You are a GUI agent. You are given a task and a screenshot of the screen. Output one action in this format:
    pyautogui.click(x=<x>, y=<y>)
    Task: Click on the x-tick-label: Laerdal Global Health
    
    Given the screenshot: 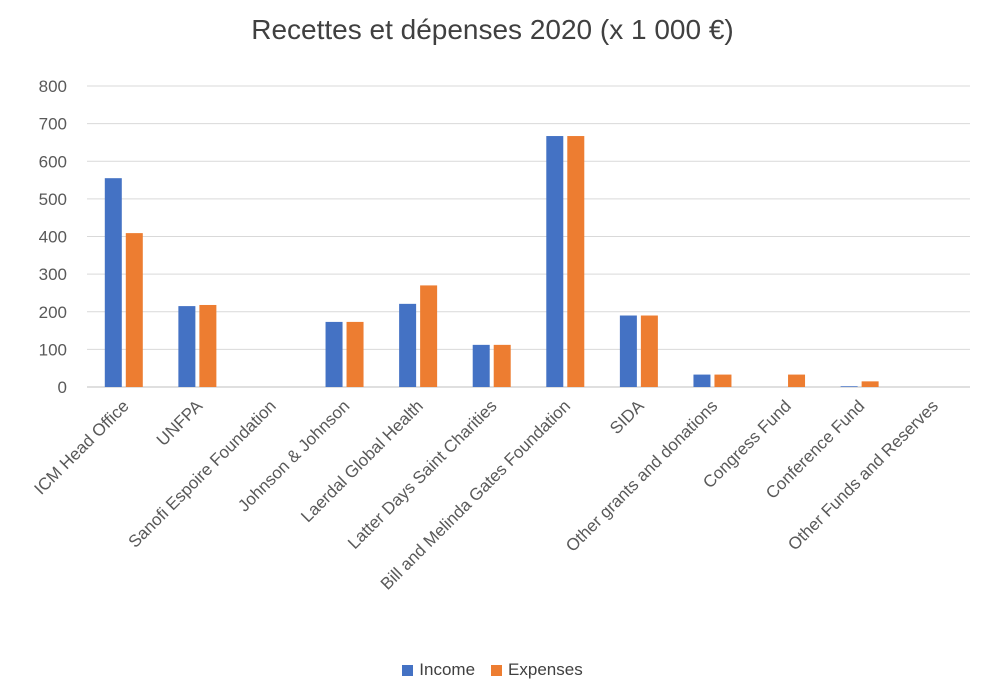 What is the action you would take?
    pyautogui.click(x=362, y=461)
    